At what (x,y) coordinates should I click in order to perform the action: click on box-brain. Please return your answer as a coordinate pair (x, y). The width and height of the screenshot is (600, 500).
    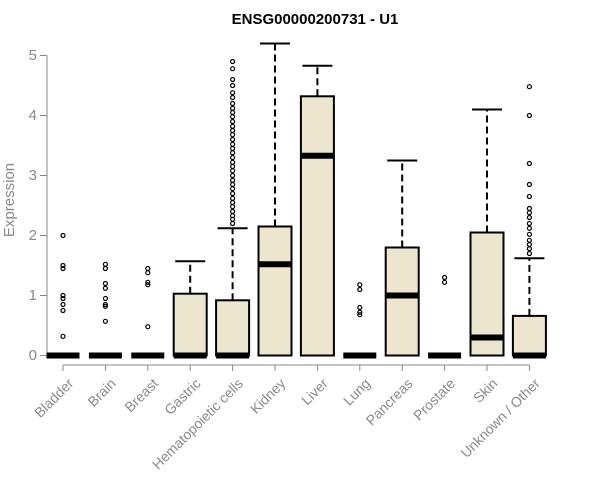
    Looking at the image, I should click on (105, 310).